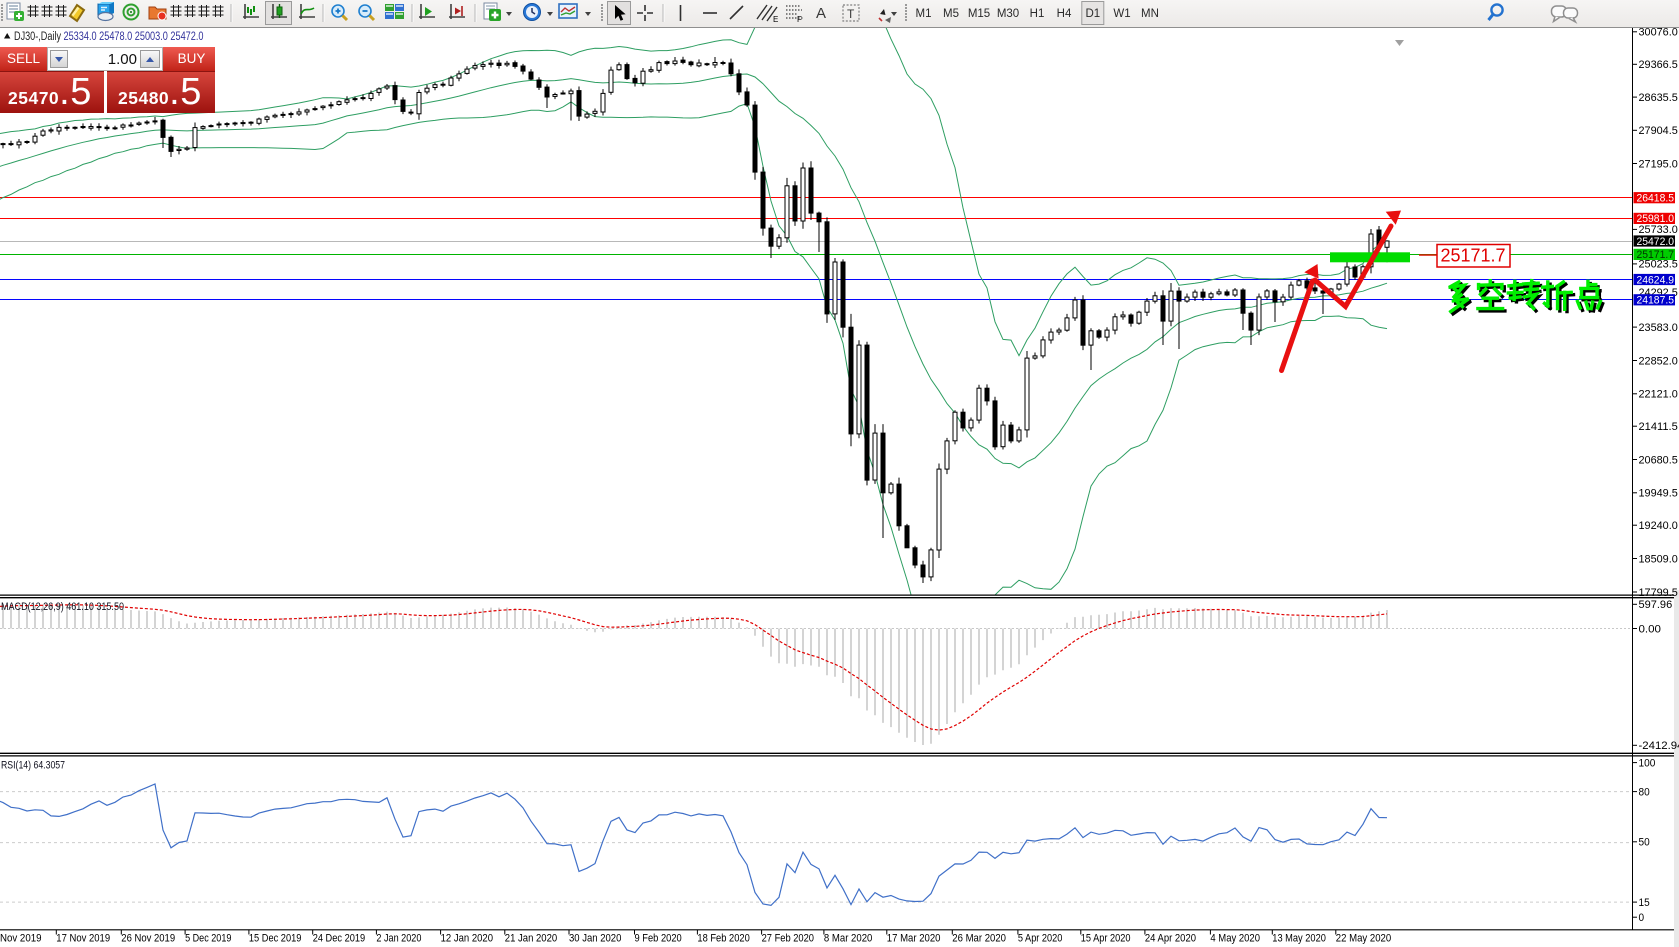 The image size is (1679, 947). What do you see at coordinates (1008, 14) in the screenshot?
I see `svg-text: M30` at bounding box center [1008, 14].